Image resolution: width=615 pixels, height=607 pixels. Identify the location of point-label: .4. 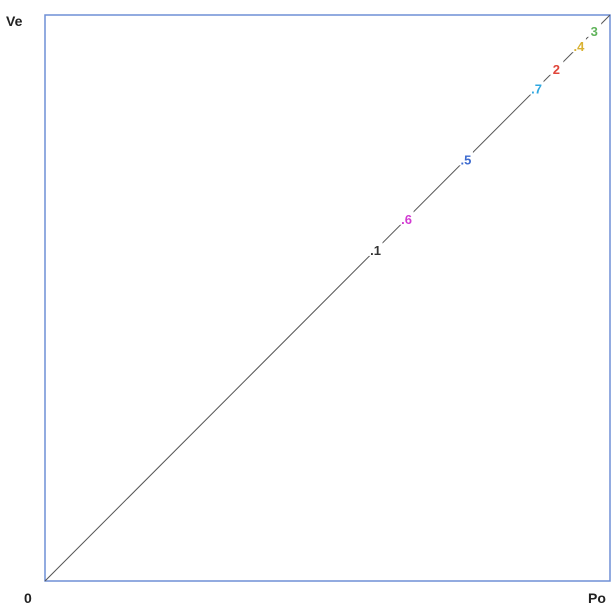
(580, 46).